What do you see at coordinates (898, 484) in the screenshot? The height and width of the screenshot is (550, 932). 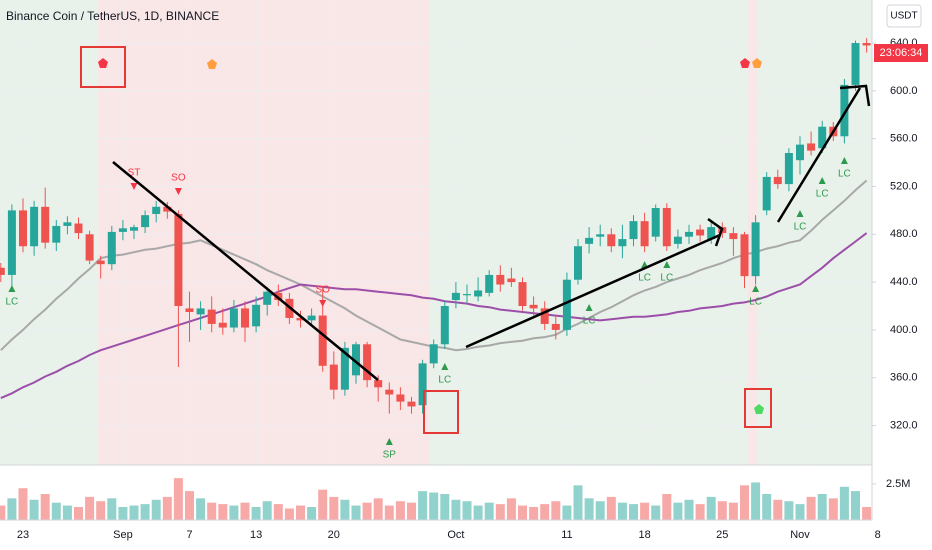 I see `volume-tick-label: 2.5M` at bounding box center [898, 484].